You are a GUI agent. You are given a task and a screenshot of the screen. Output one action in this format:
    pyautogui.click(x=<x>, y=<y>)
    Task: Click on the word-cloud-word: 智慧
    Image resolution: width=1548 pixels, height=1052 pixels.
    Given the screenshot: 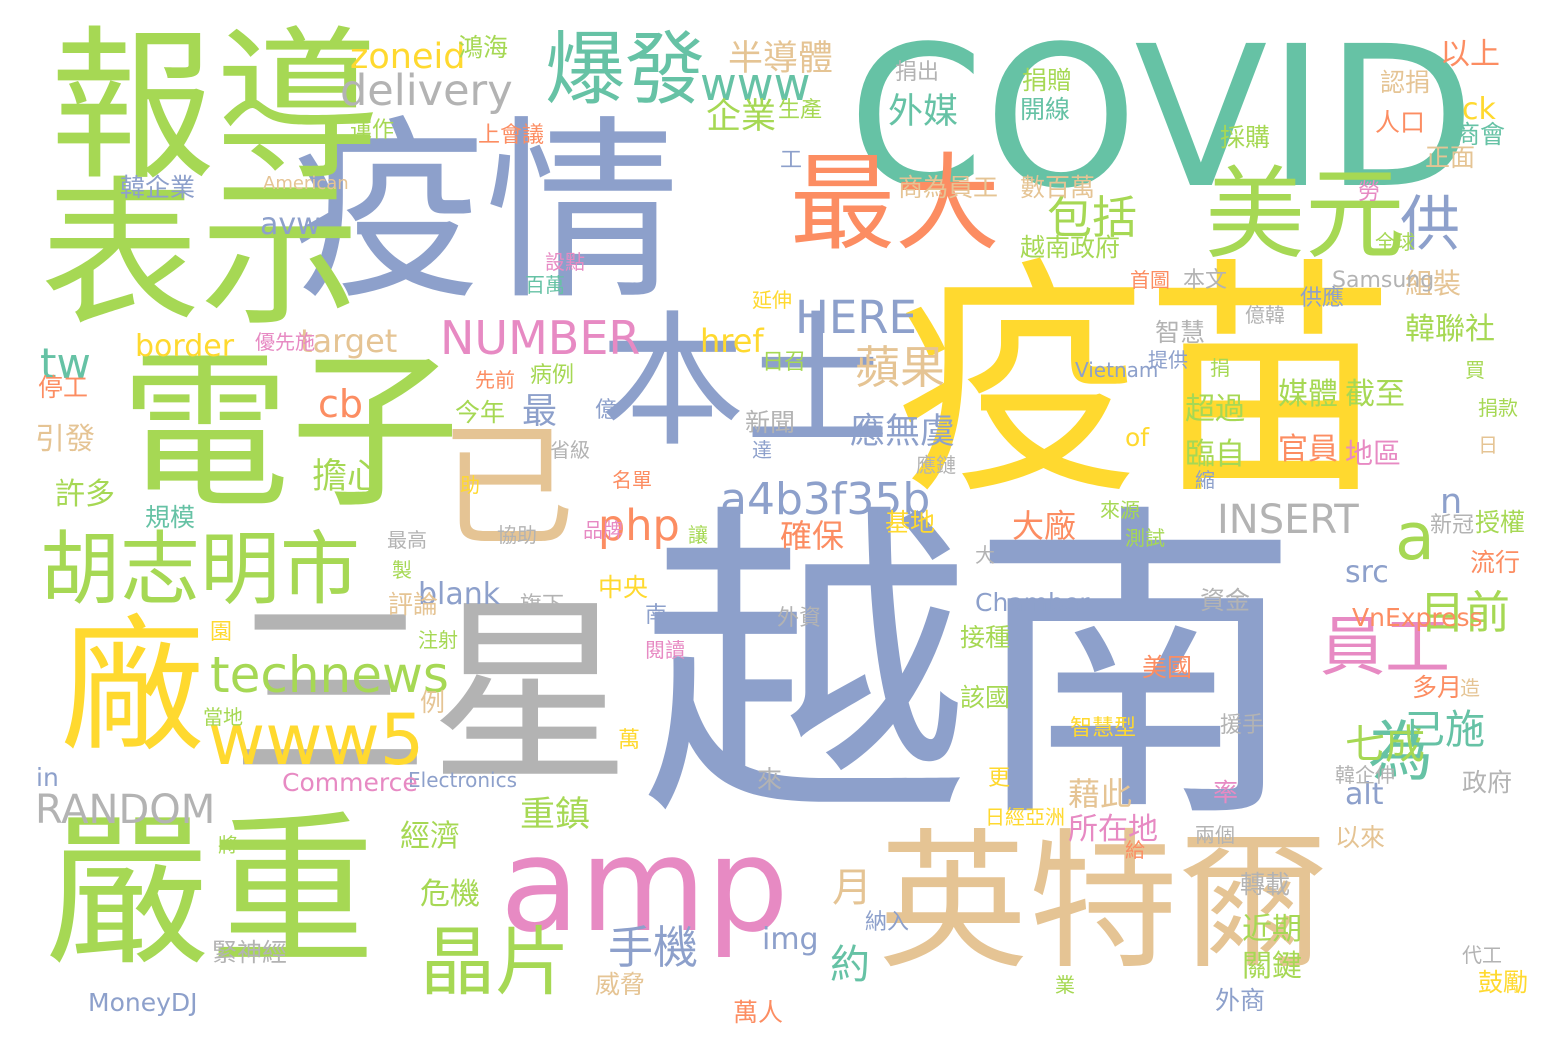 What is the action you would take?
    pyautogui.click(x=1180, y=332)
    